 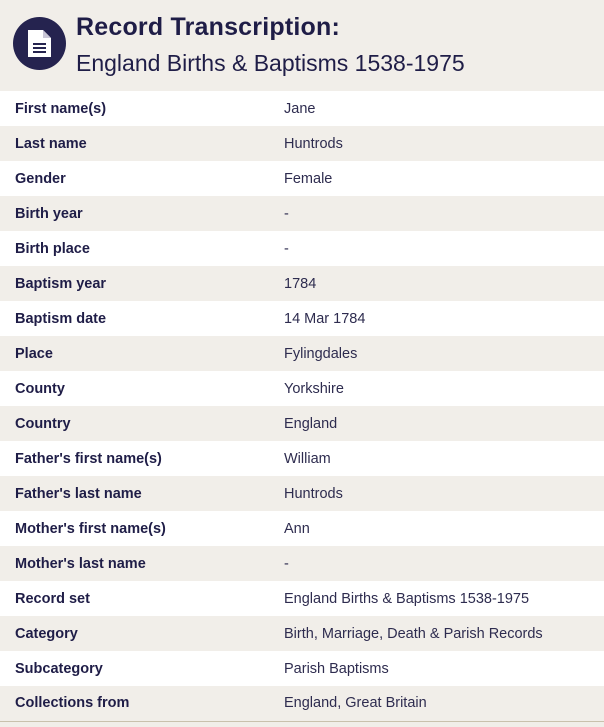 What do you see at coordinates (407, 598) in the screenshot?
I see `field-value: England Births & Baptisms 1538-1975` at bounding box center [407, 598].